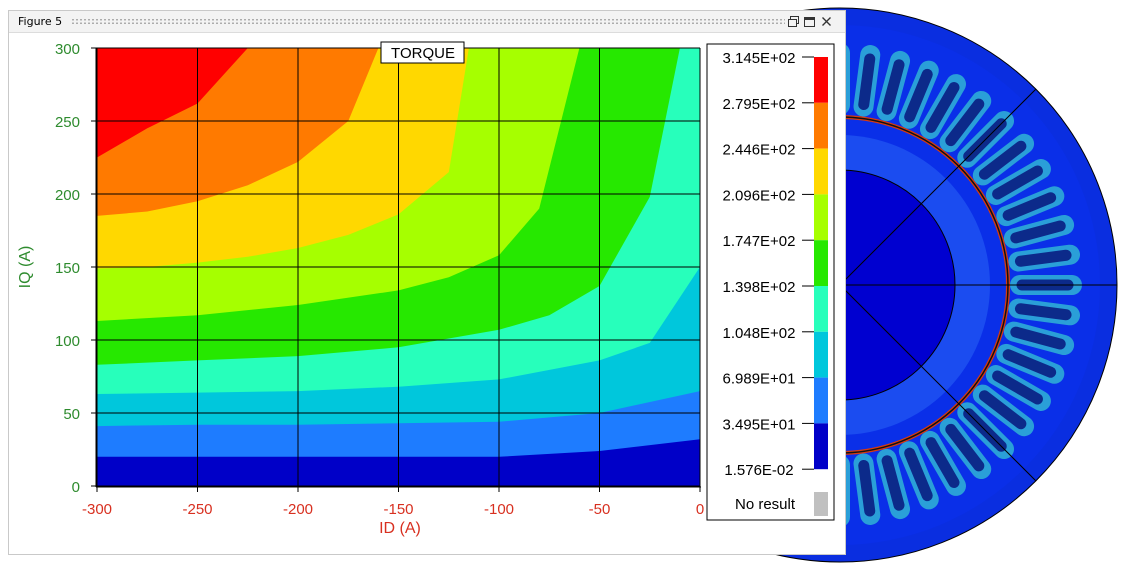 The image size is (1125, 571). I want to click on colorbar-label: 1.398E+02, so click(759, 287).